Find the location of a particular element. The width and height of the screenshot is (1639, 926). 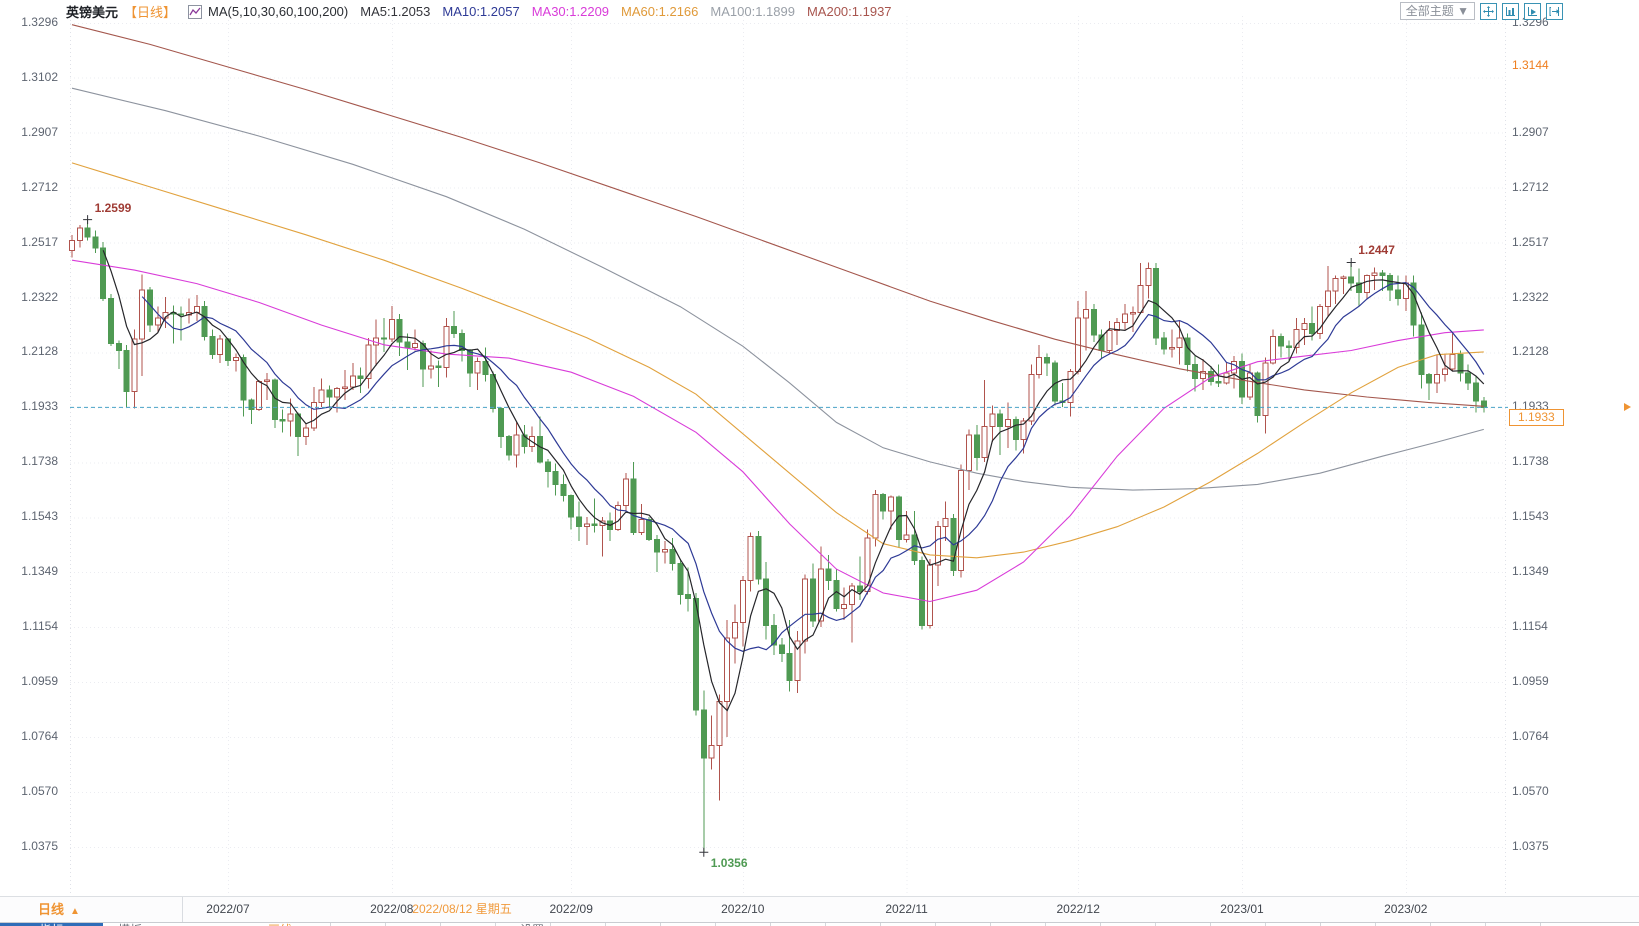

price-tick-label: 1.2322 is located at coordinates (1530, 296).